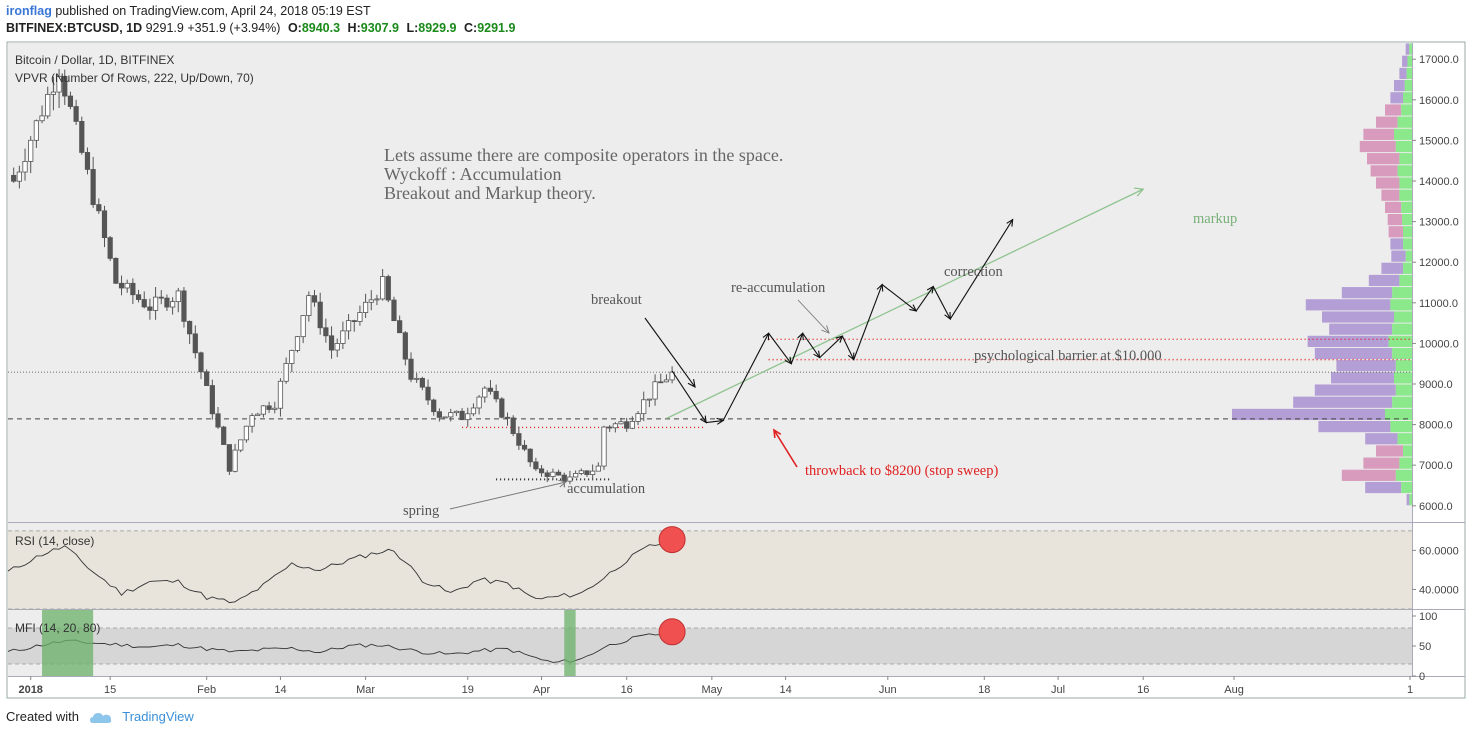 This screenshot has height=735, width=1471. Describe the element at coordinates (733, 568) in the screenshot. I see `rsi-indicator: 40.0000 60.0000` at that location.